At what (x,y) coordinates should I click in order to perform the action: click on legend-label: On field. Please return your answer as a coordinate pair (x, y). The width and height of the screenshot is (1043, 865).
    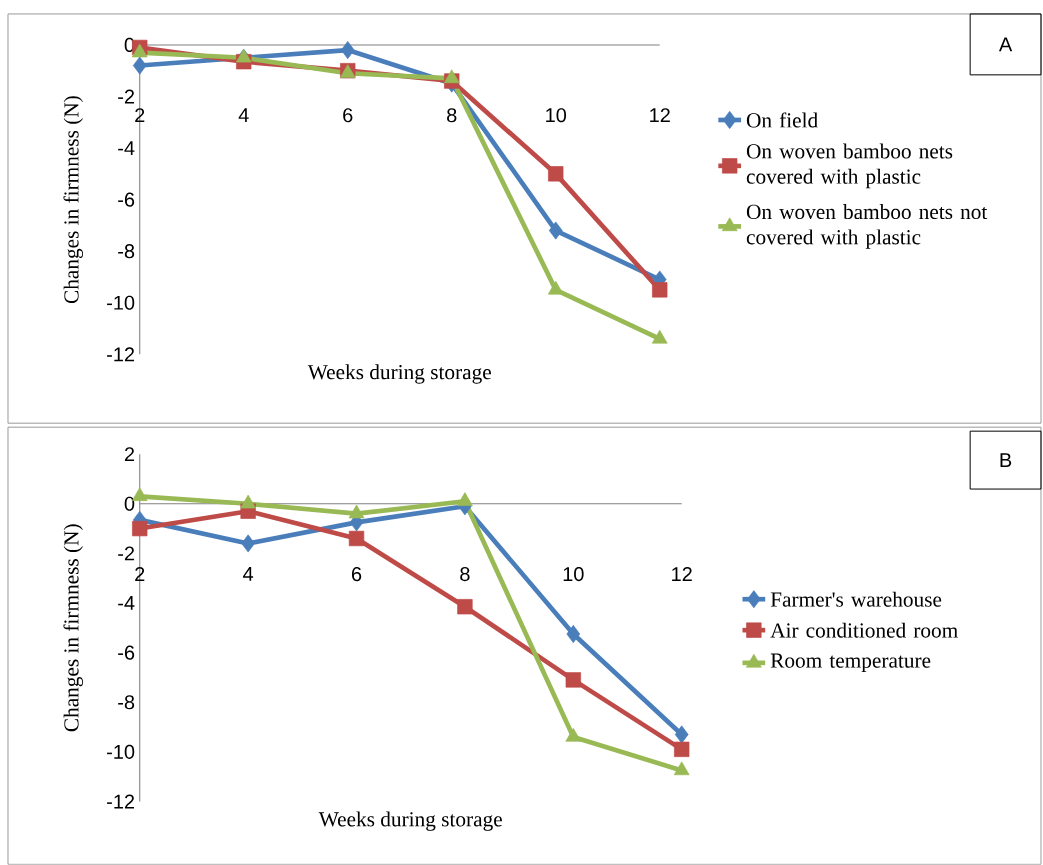
    Looking at the image, I should click on (782, 120).